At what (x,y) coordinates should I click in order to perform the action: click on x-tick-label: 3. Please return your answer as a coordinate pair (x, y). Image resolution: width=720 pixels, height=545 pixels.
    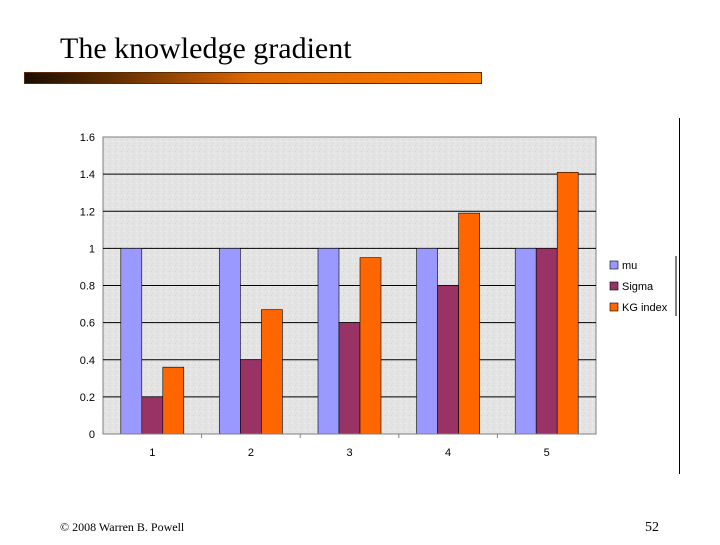
    Looking at the image, I should click on (349, 453).